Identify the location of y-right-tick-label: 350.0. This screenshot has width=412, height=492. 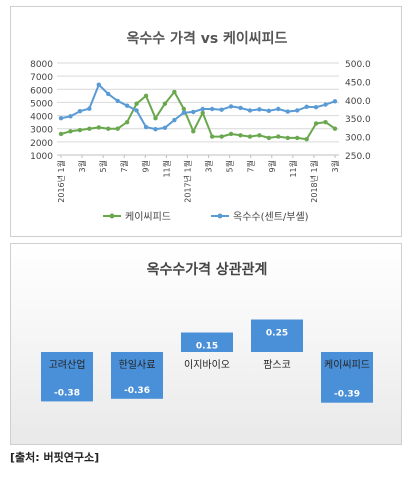
(358, 120).